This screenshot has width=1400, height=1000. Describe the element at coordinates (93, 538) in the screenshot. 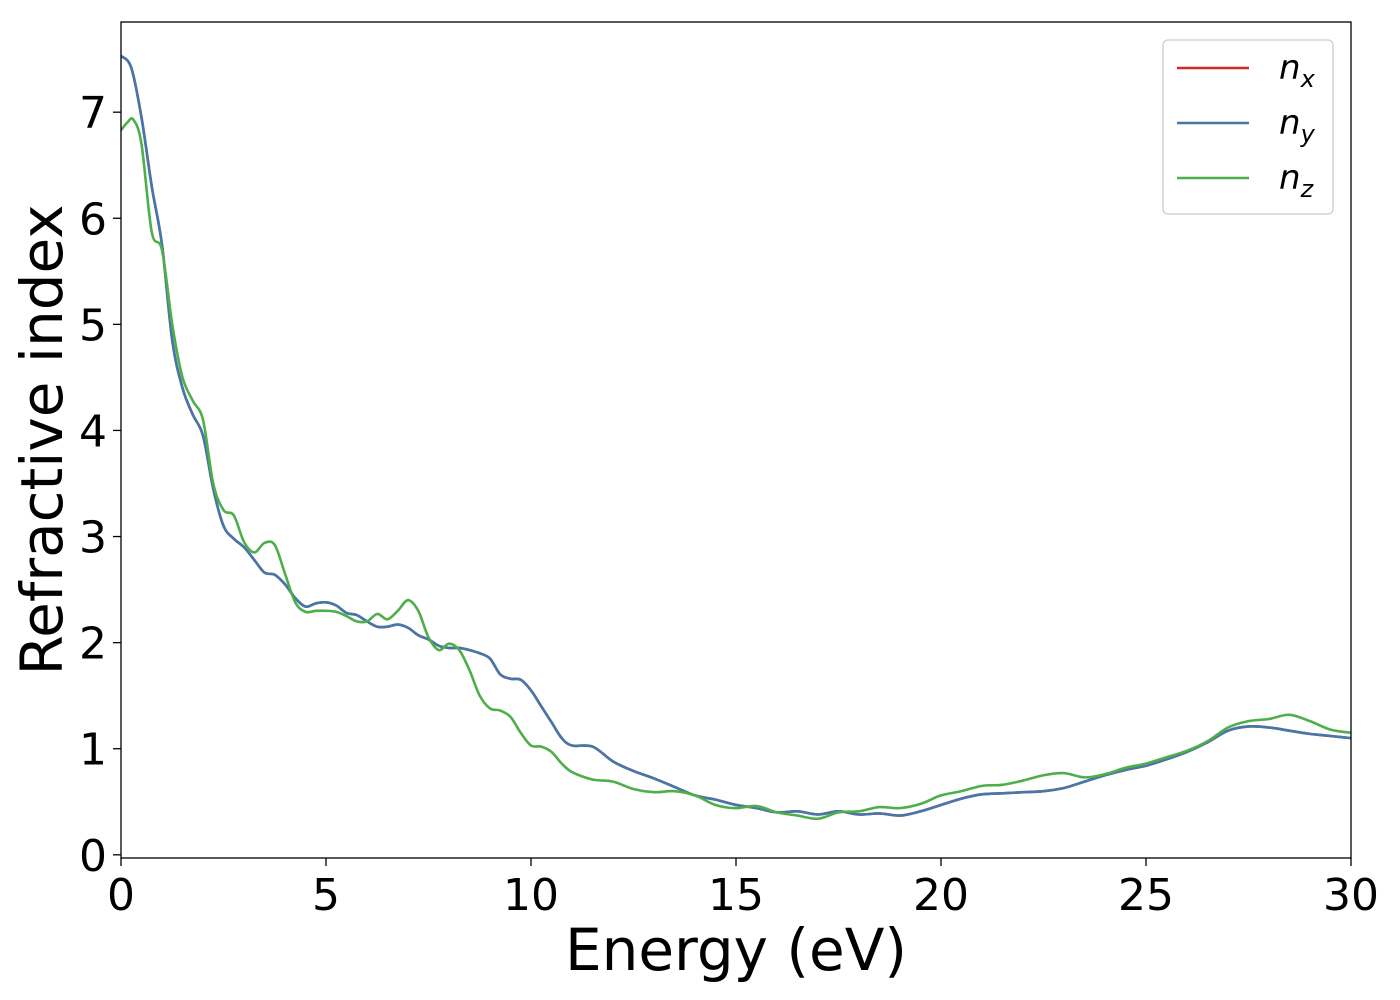

I see `y-tick-label: 3` at that location.